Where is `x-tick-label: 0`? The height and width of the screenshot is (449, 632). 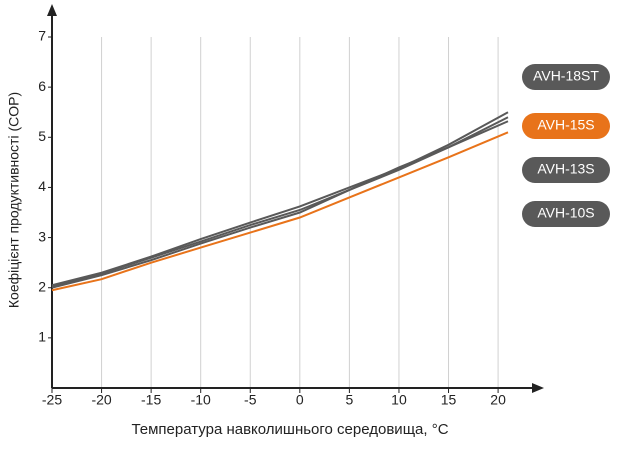
x-tick-label: 0 is located at coordinates (300, 400).